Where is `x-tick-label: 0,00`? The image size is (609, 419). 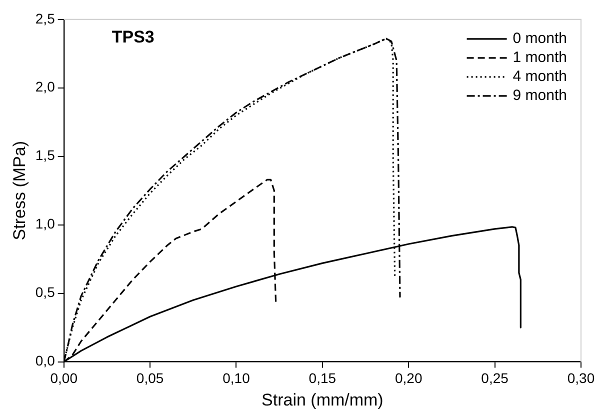 x-tick-label: 0,00 is located at coordinates (64, 378).